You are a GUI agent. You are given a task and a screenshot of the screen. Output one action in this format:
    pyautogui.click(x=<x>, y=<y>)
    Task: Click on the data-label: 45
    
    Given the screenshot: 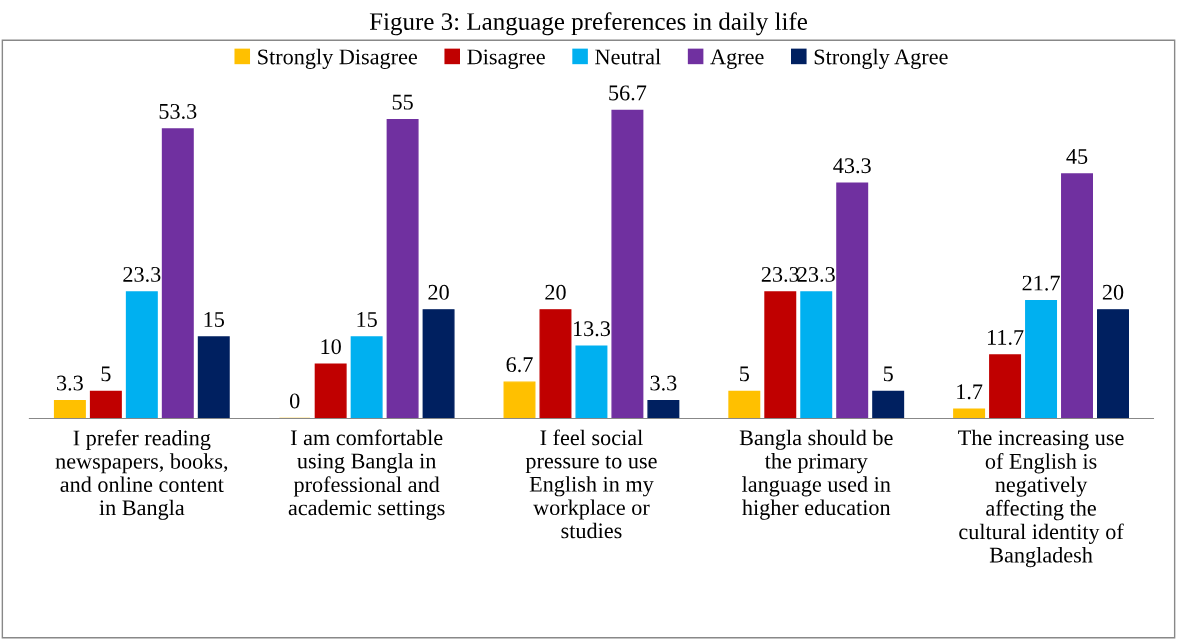 What is the action you would take?
    pyautogui.click(x=1077, y=156)
    